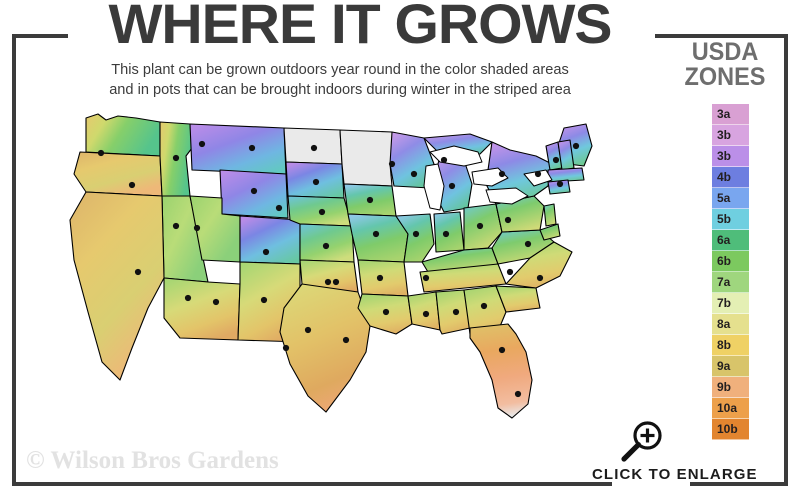 The height and width of the screenshot is (500, 800). Describe the element at coordinates (724, 240) in the screenshot. I see `legend-zone-label: 6a` at that location.